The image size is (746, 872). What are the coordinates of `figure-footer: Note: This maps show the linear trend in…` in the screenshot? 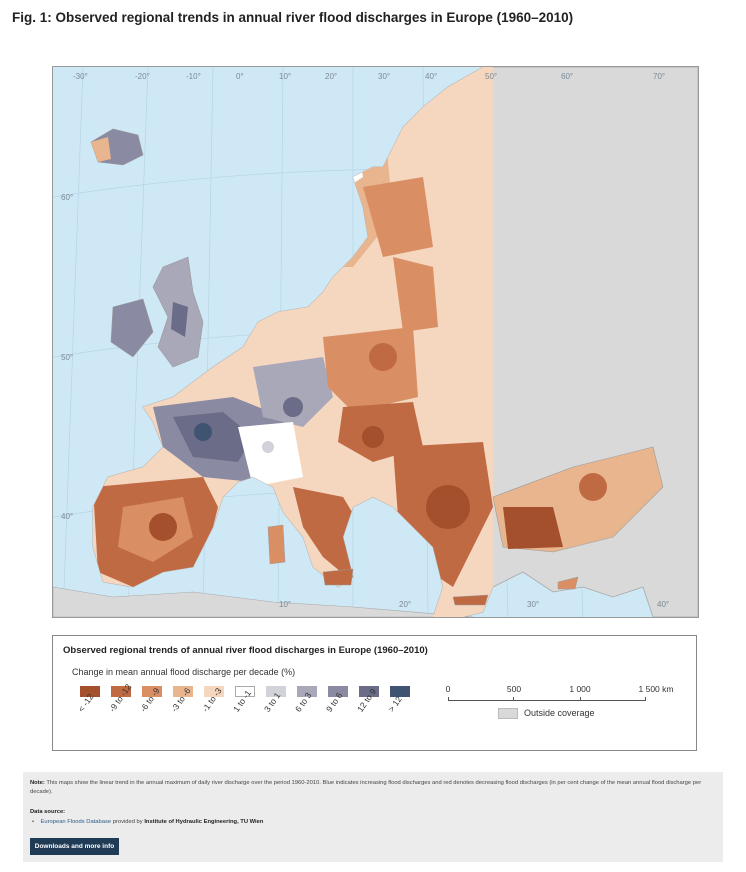 It's located at (373, 817).